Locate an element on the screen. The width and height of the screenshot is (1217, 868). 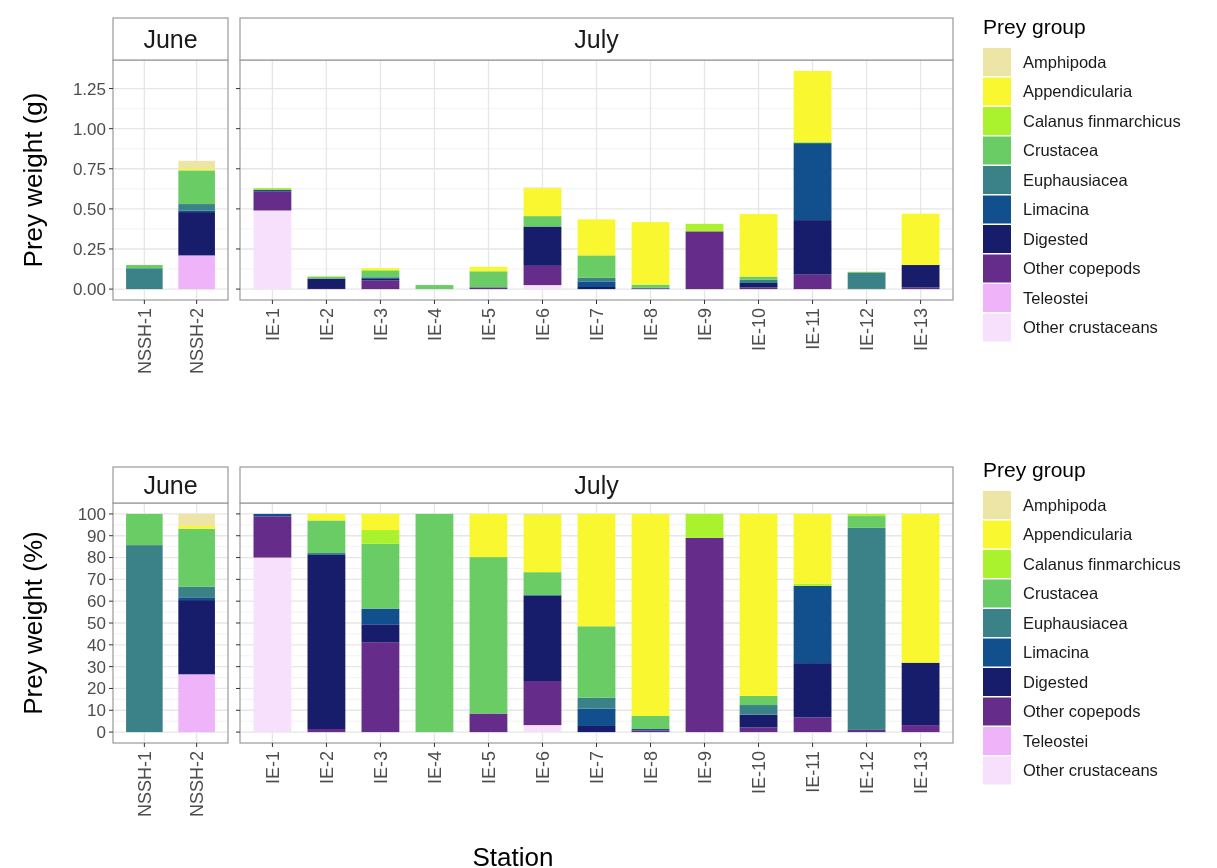
y-tick-label: 60 is located at coordinates (96, 602).